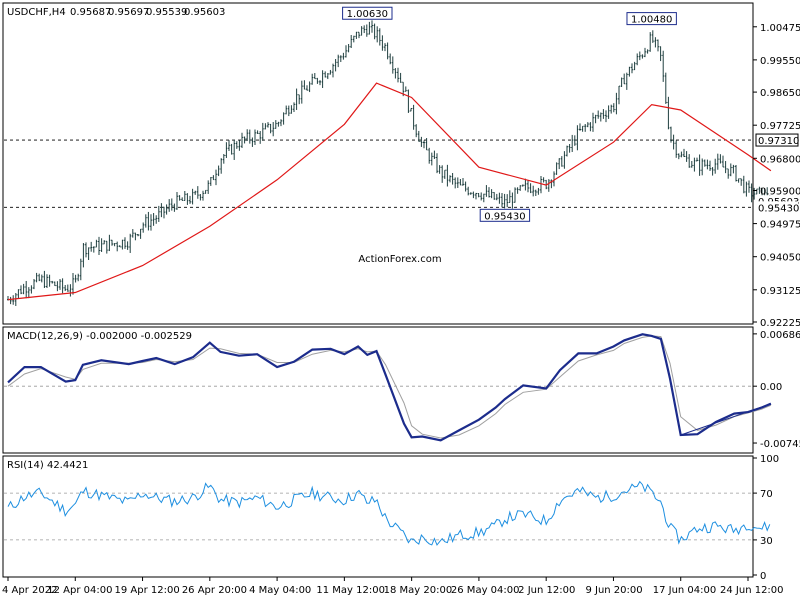  Describe the element at coordinates (780, 323) in the screenshot. I see `y-tick-label: 0.92225` at that location.